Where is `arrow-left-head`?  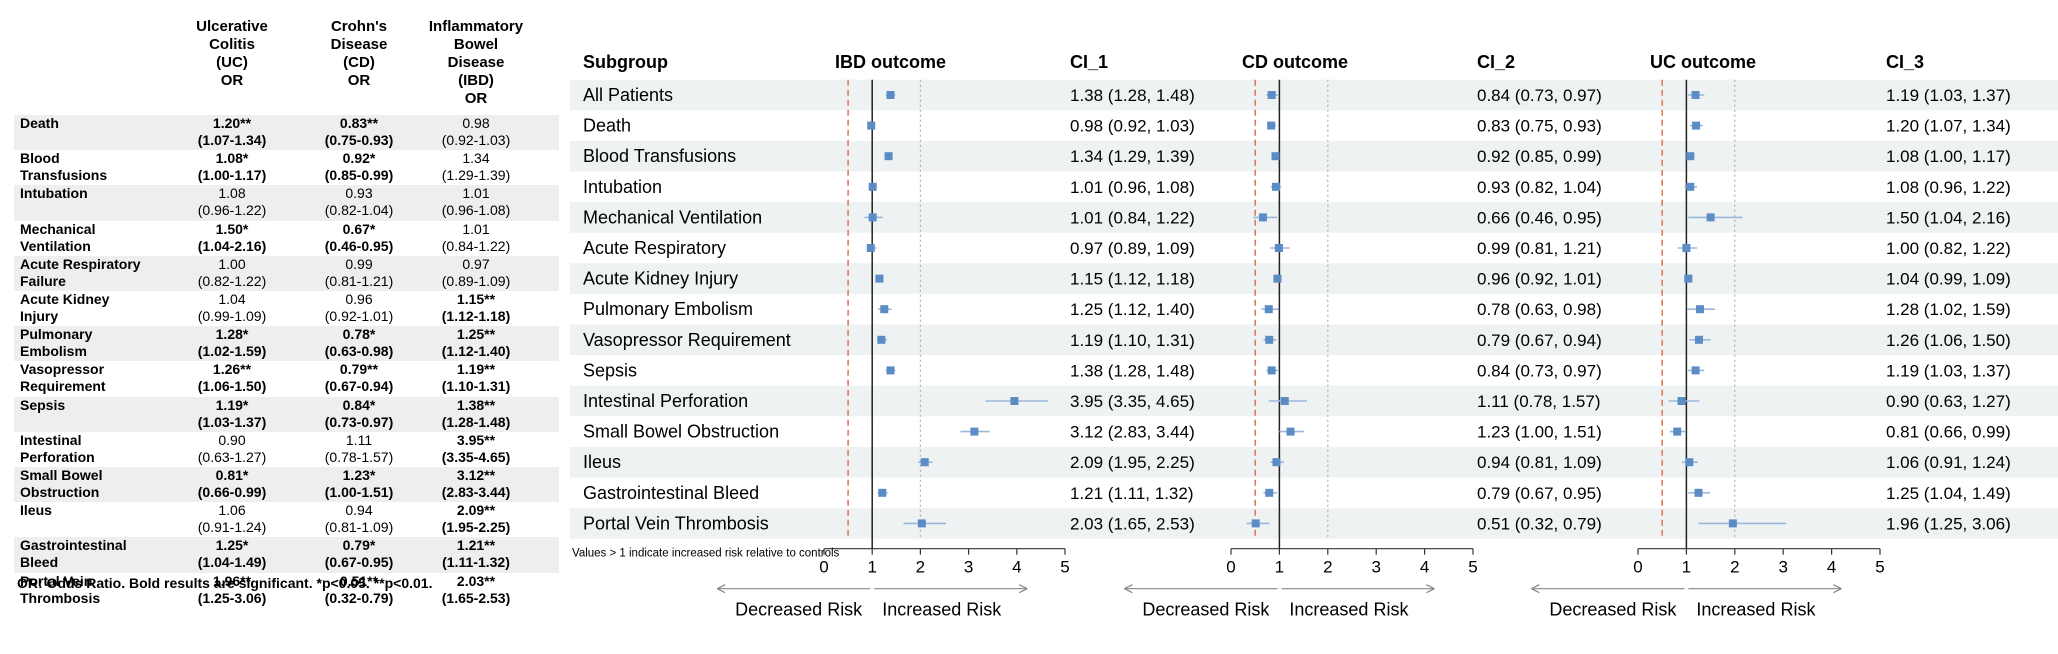 arrow-left-head is located at coordinates (1535, 589).